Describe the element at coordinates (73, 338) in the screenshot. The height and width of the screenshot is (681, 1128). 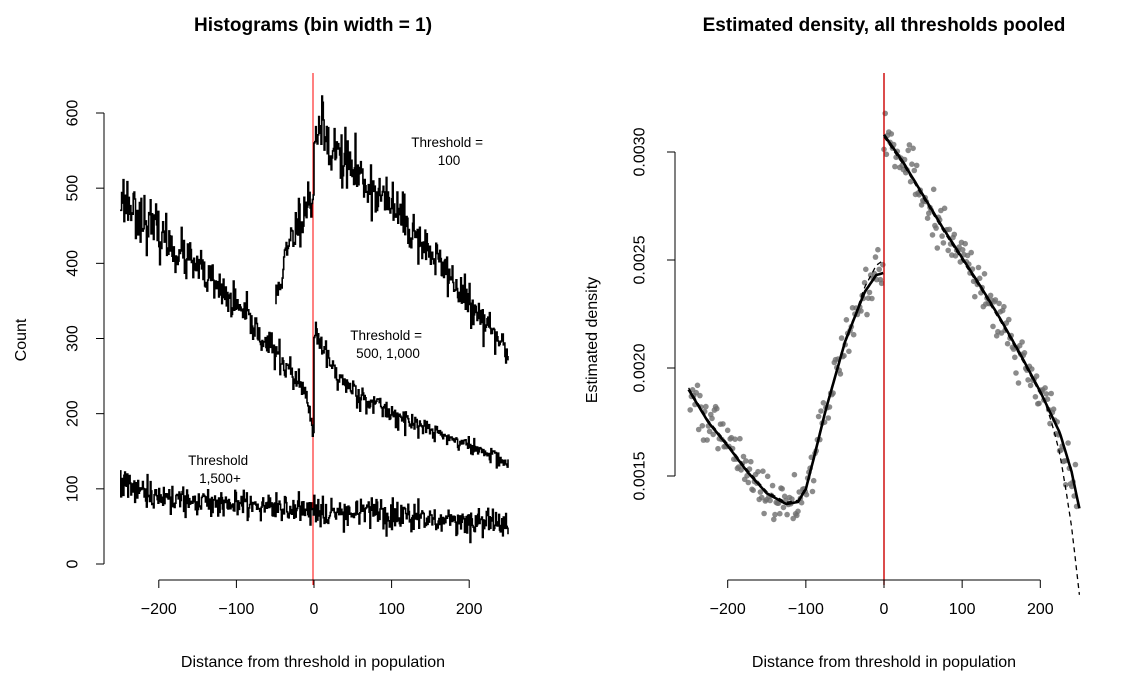
I see `left-y-tick-label: 300` at that location.